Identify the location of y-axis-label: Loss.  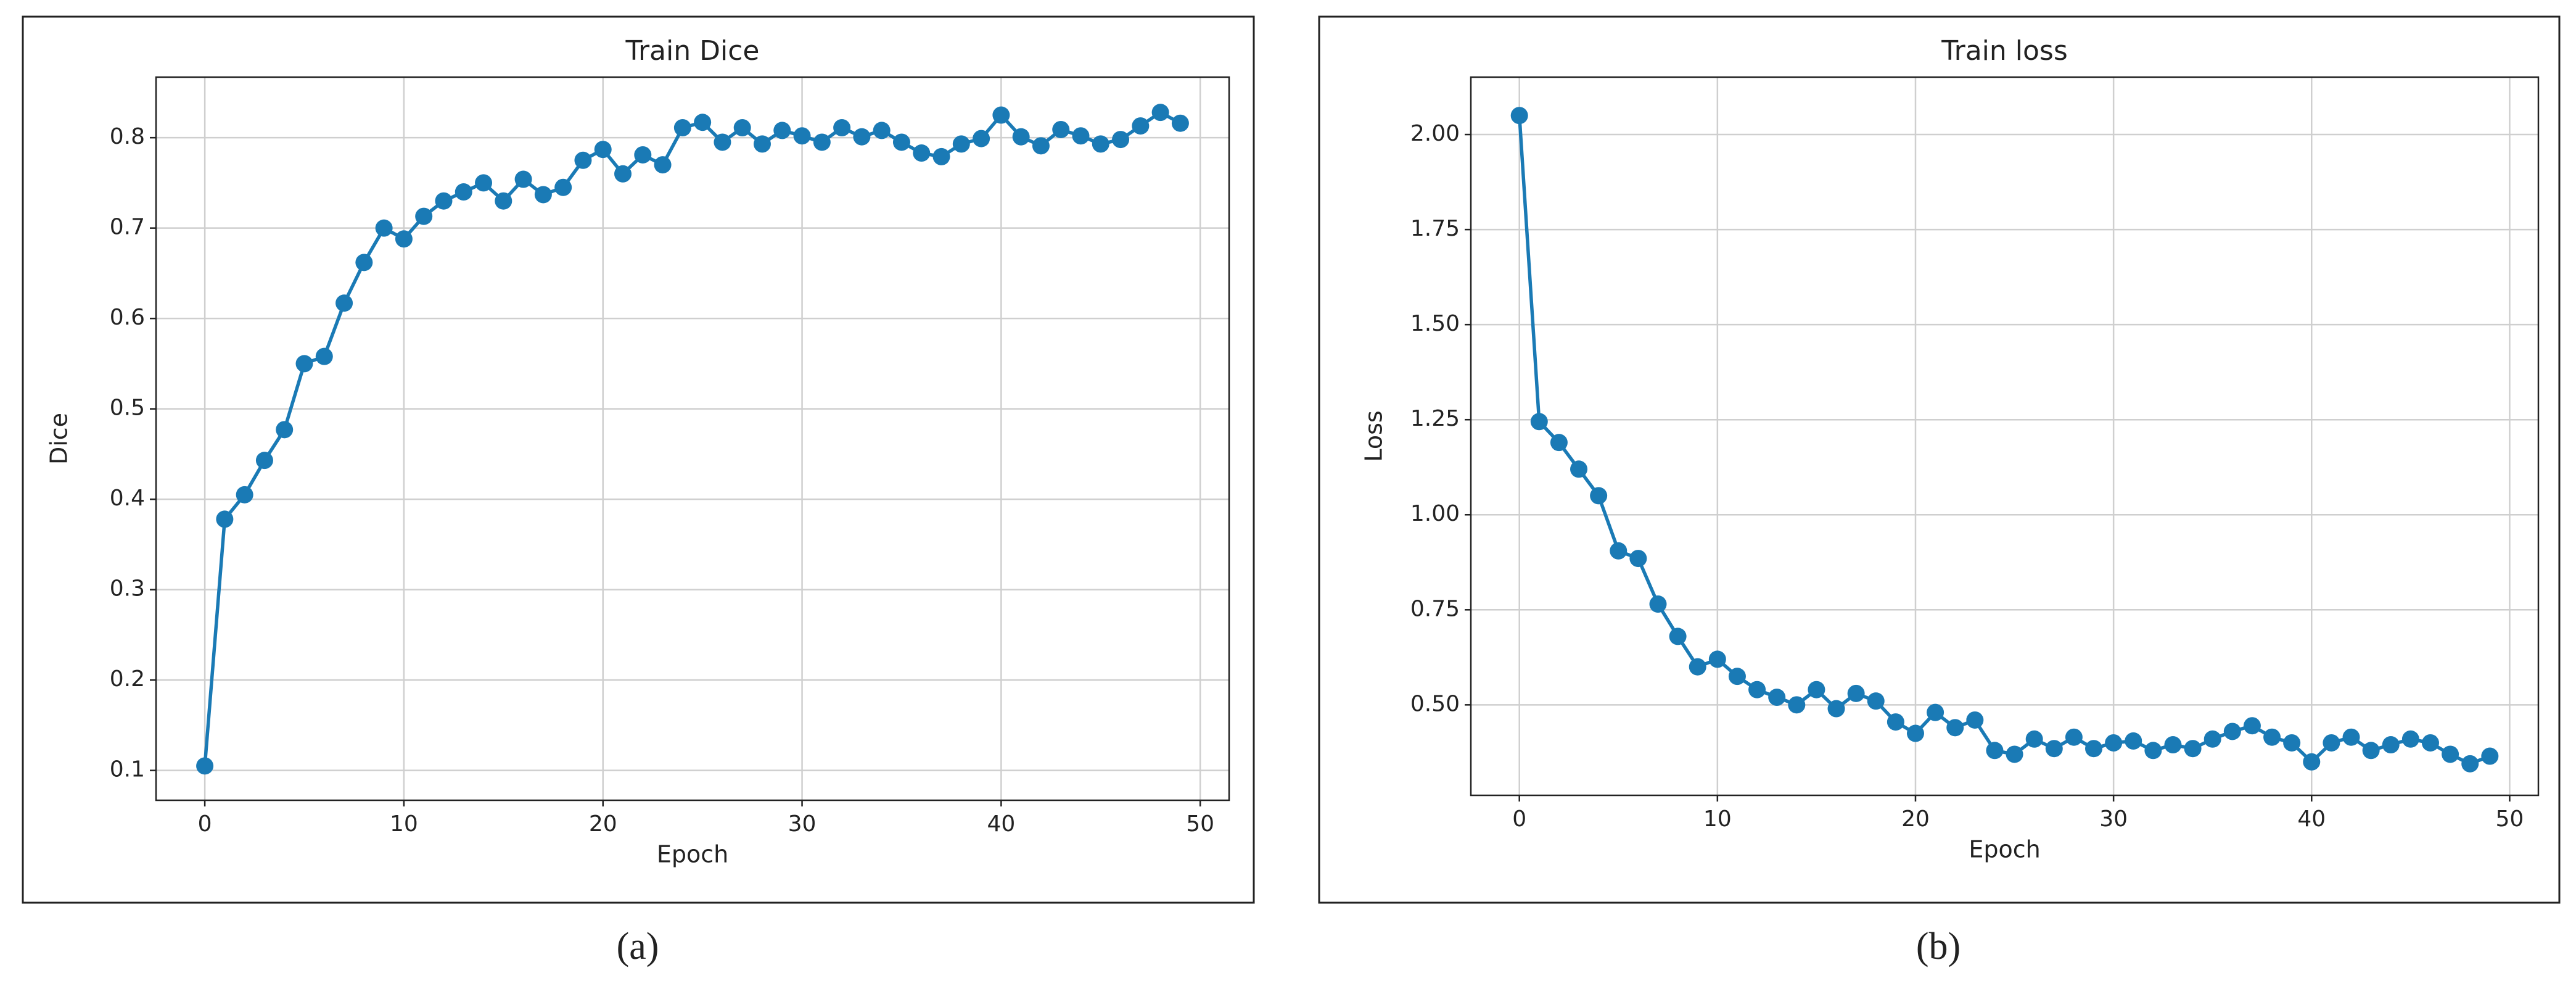
(1374, 436).